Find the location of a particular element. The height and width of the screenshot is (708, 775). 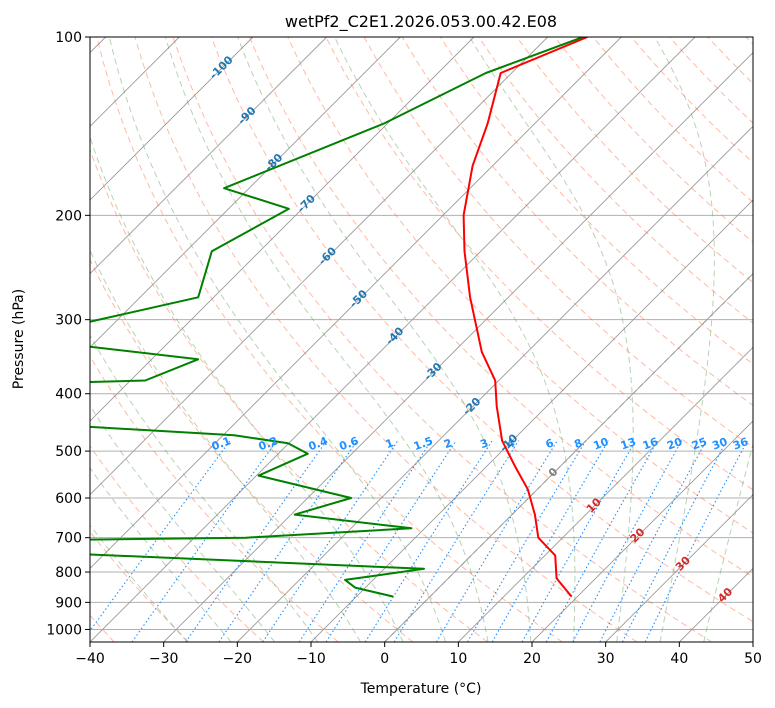

dry-adiabat-label: -90 is located at coordinates (246, 115).